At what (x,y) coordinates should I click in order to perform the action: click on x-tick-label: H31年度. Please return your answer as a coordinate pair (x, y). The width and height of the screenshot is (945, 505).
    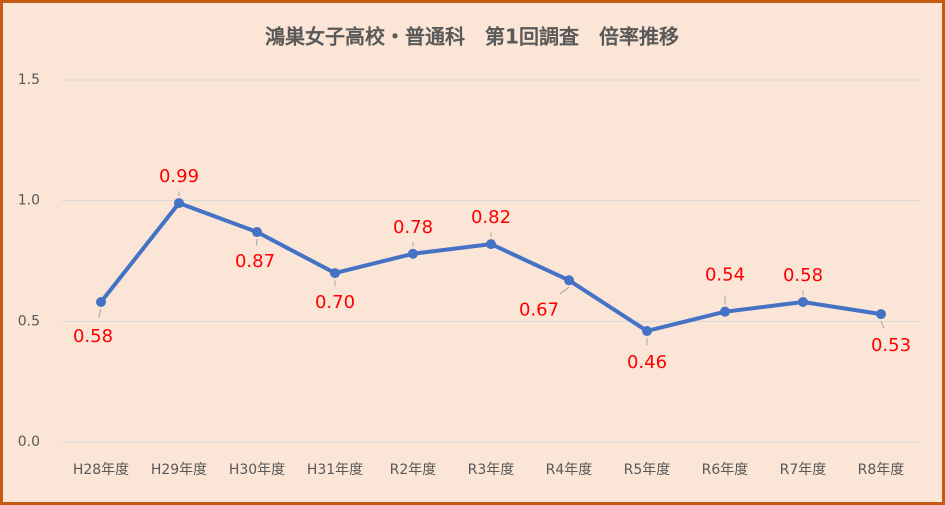
    Looking at the image, I should click on (335, 470).